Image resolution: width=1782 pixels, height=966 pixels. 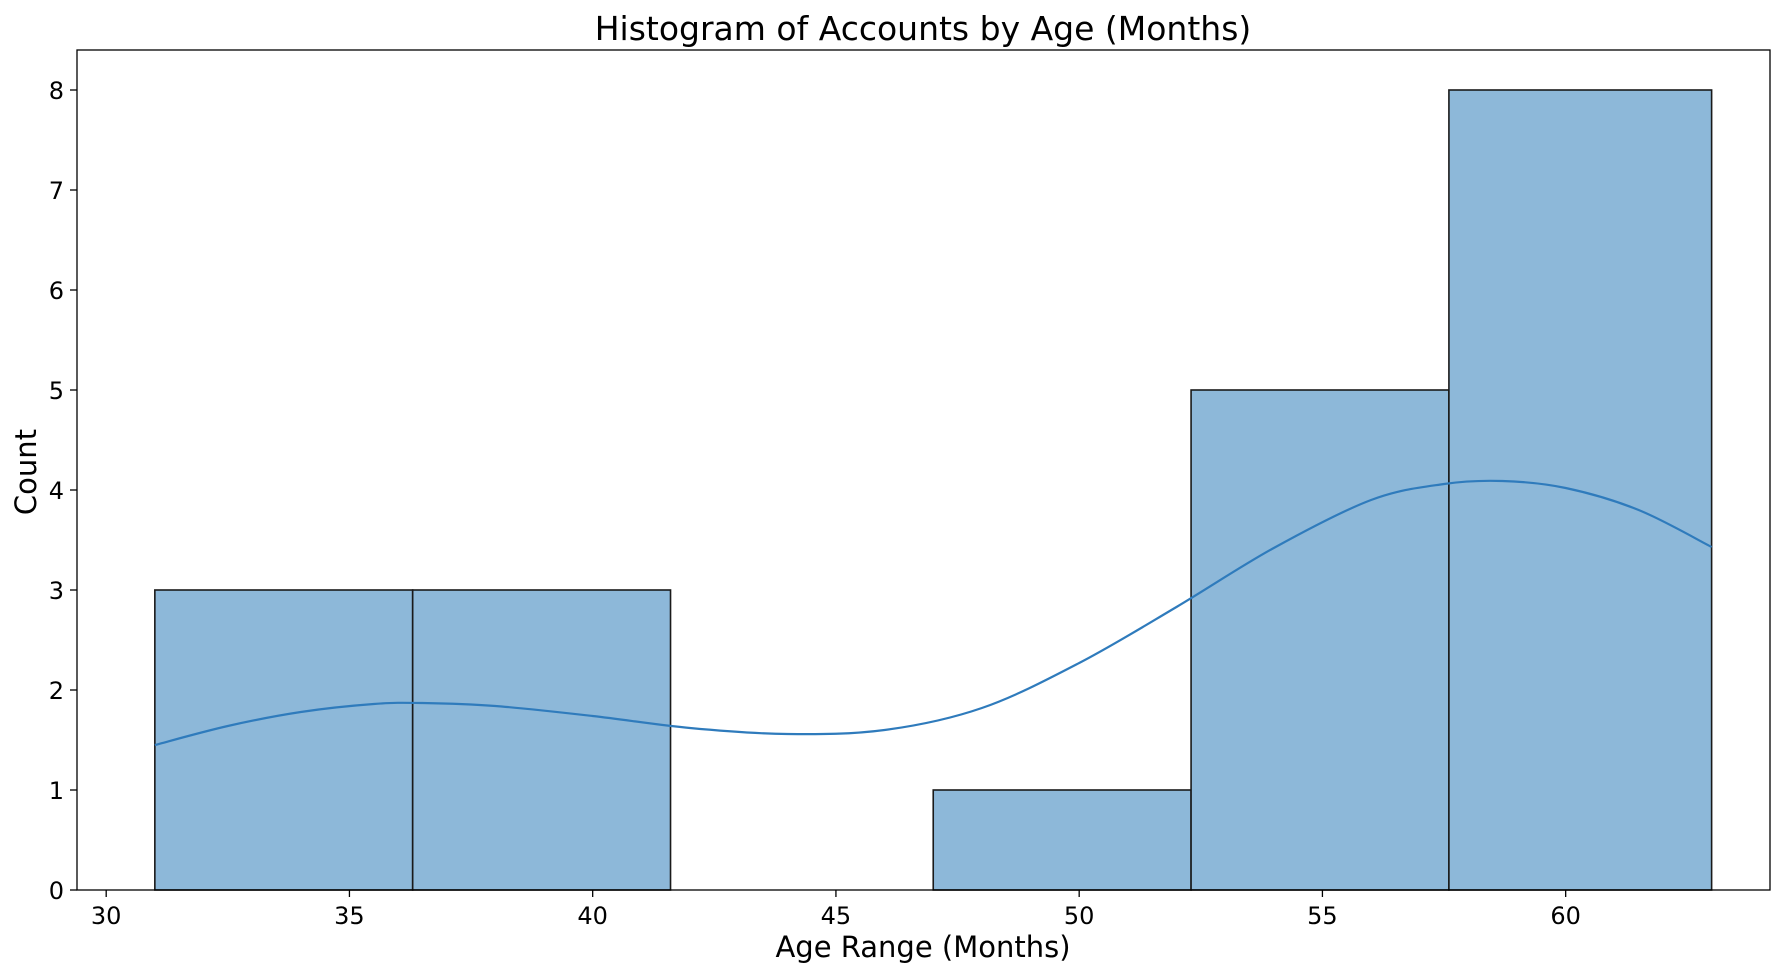 What do you see at coordinates (56, 391) in the screenshot?
I see `y-tick-label: 5` at bounding box center [56, 391].